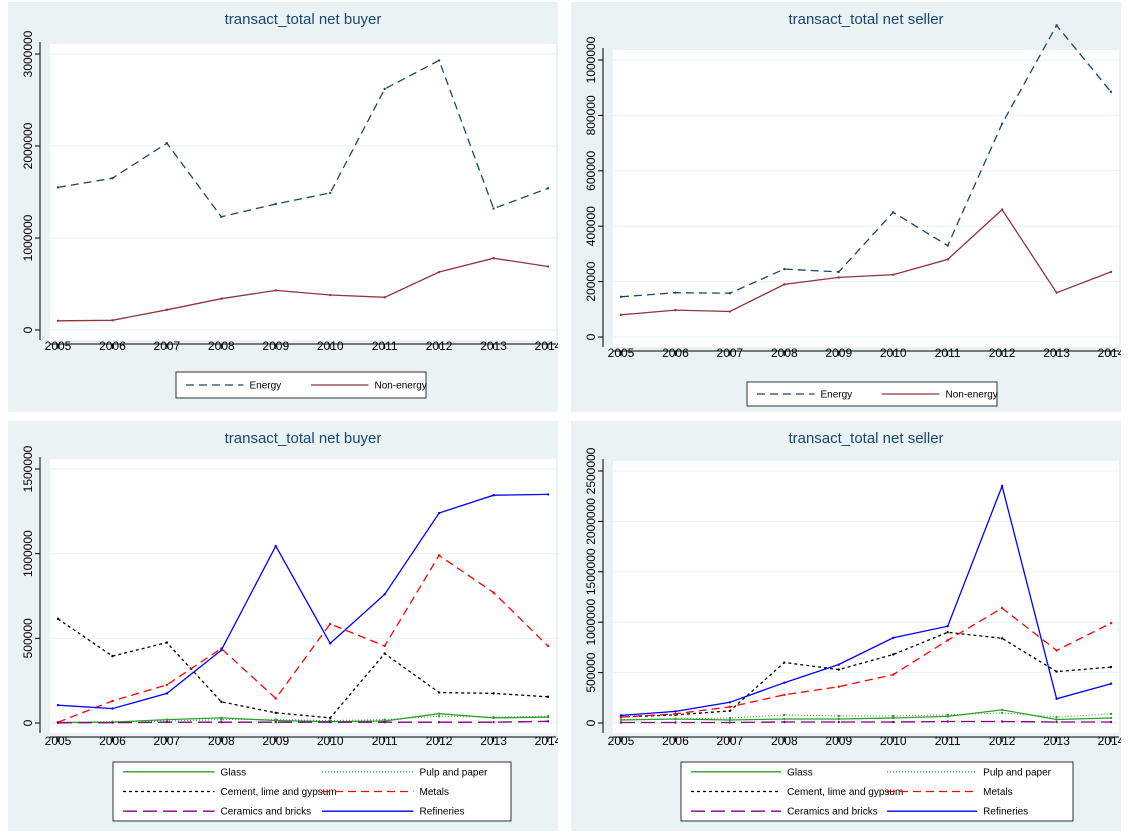  What do you see at coordinates (28, 237) in the screenshot?
I see `y-tick-label: 1000000` at bounding box center [28, 237].